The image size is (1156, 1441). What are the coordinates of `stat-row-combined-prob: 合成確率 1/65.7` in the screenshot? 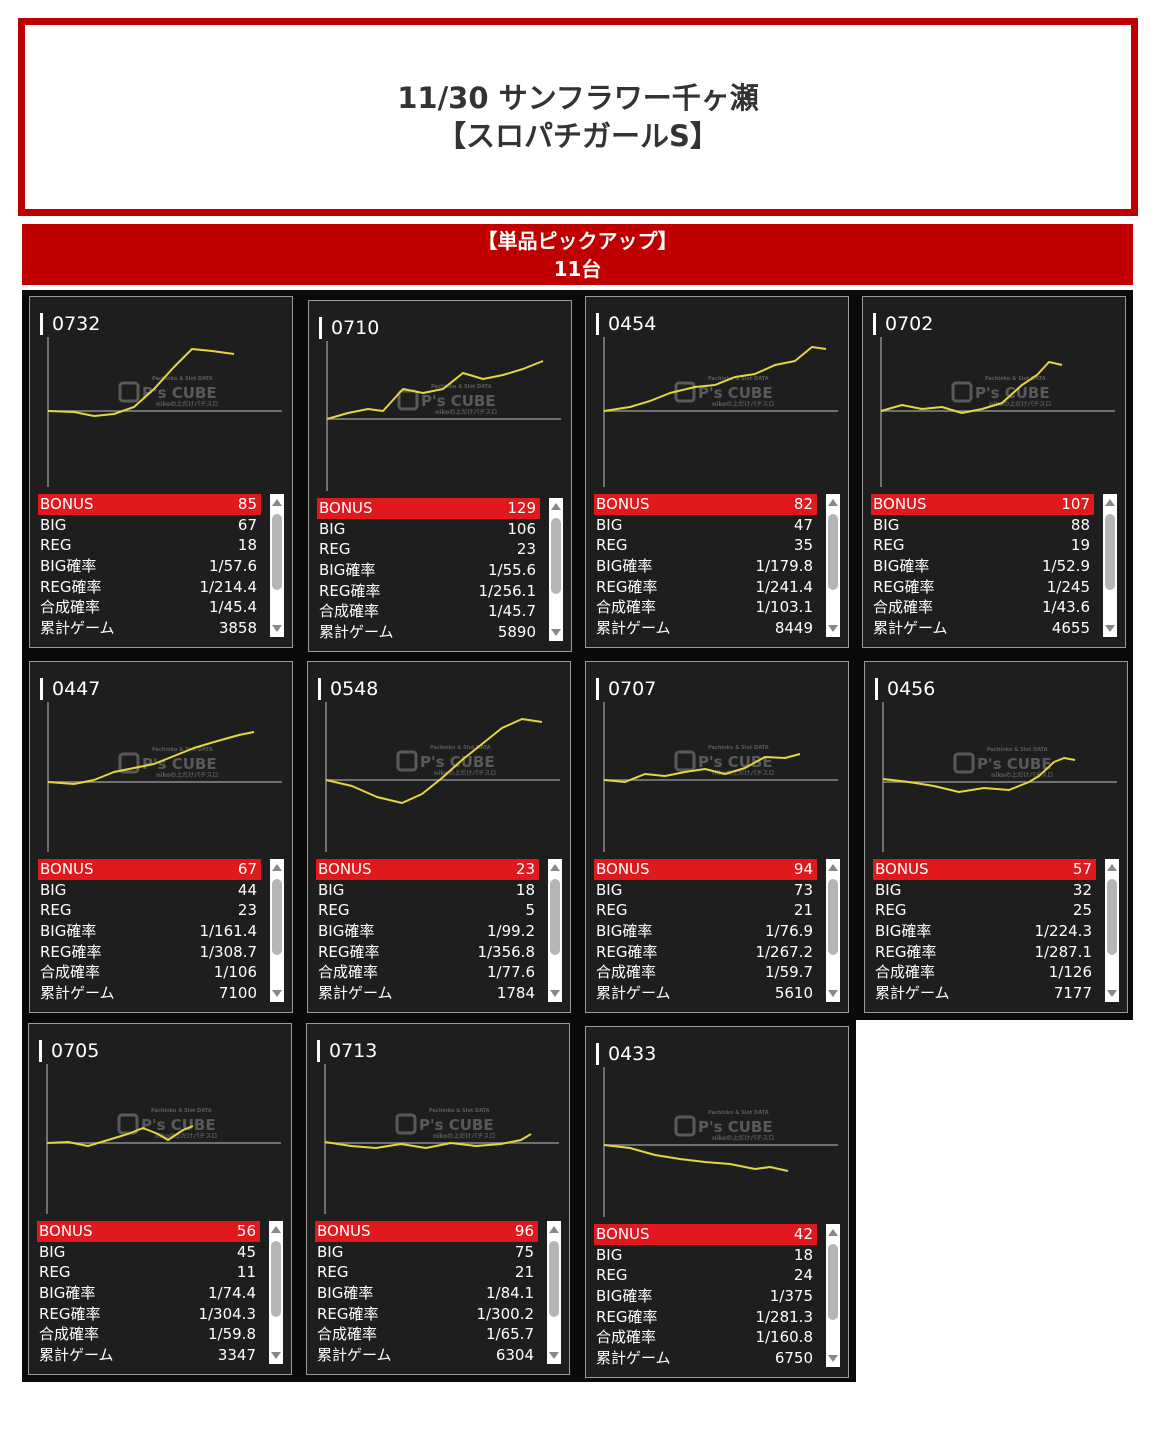 It's located at (426, 1334).